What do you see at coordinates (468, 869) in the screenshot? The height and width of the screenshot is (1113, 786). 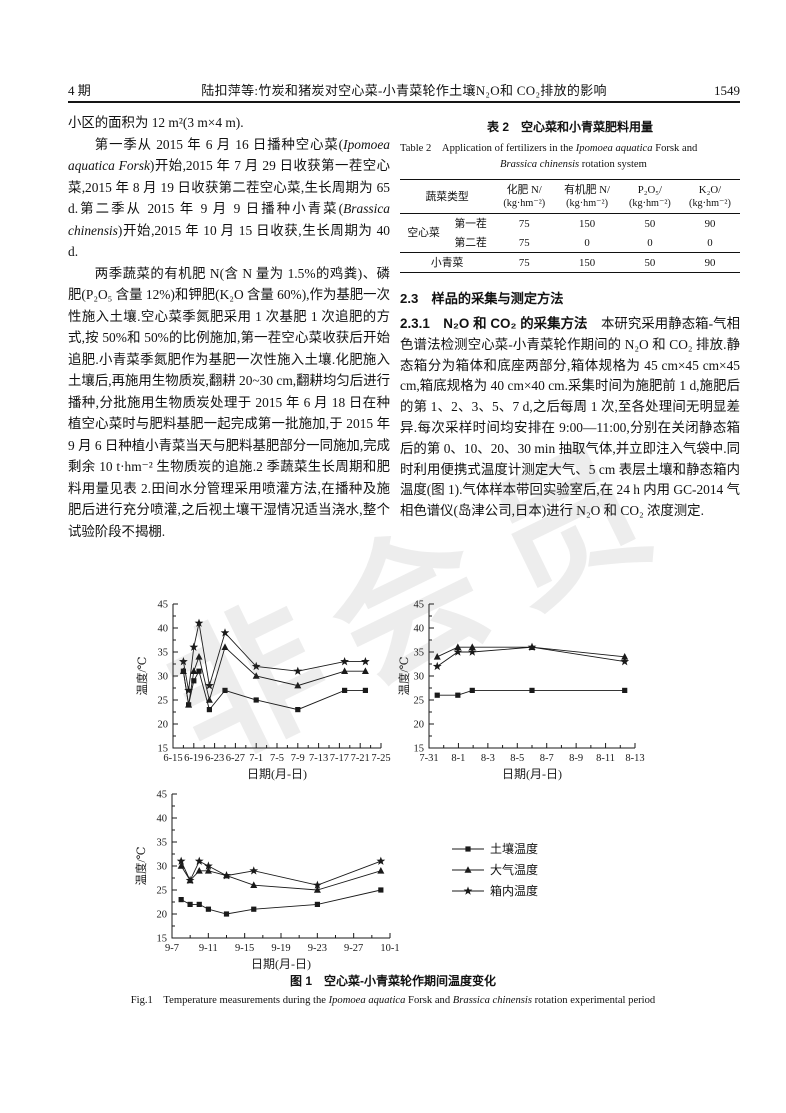 I see `air-line-marker-icon` at bounding box center [468, 869].